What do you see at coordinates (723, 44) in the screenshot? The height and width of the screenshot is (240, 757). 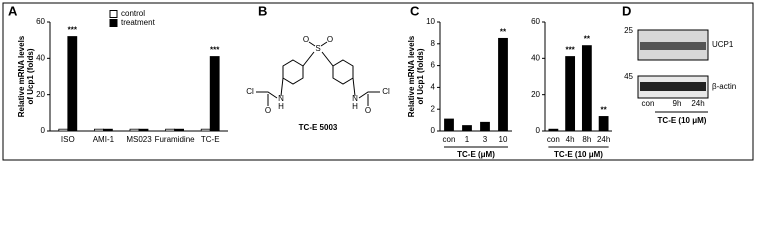 I see `band-label: UCP1` at bounding box center [723, 44].